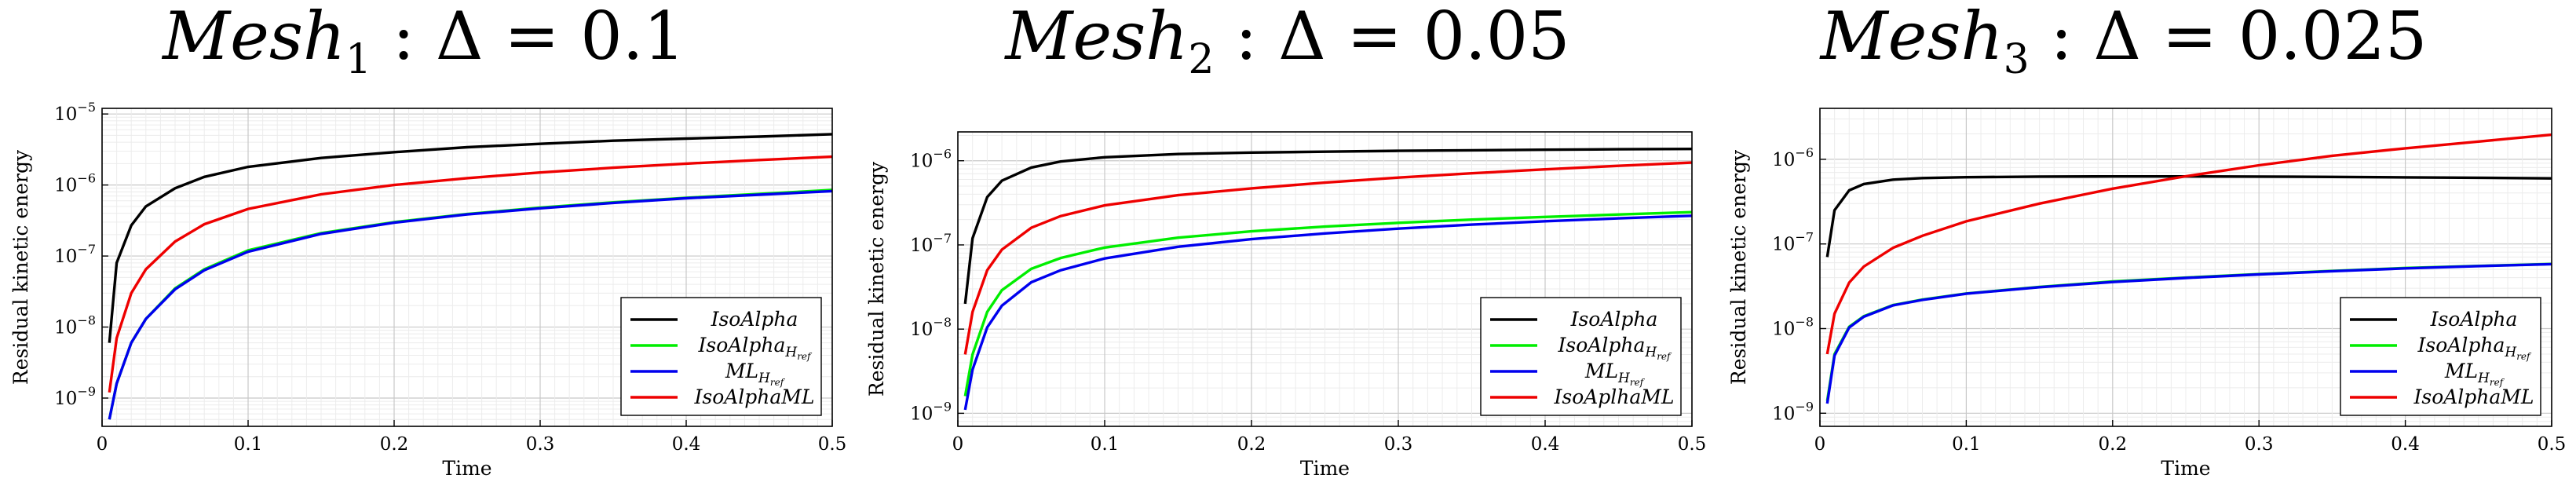  I want to click on legend-entry: IsoAplhaML, so click(1613, 397).